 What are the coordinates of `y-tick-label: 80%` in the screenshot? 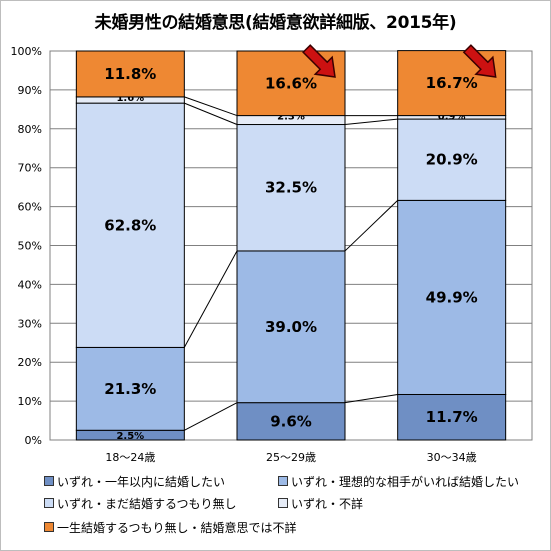 It's located at (30, 129).